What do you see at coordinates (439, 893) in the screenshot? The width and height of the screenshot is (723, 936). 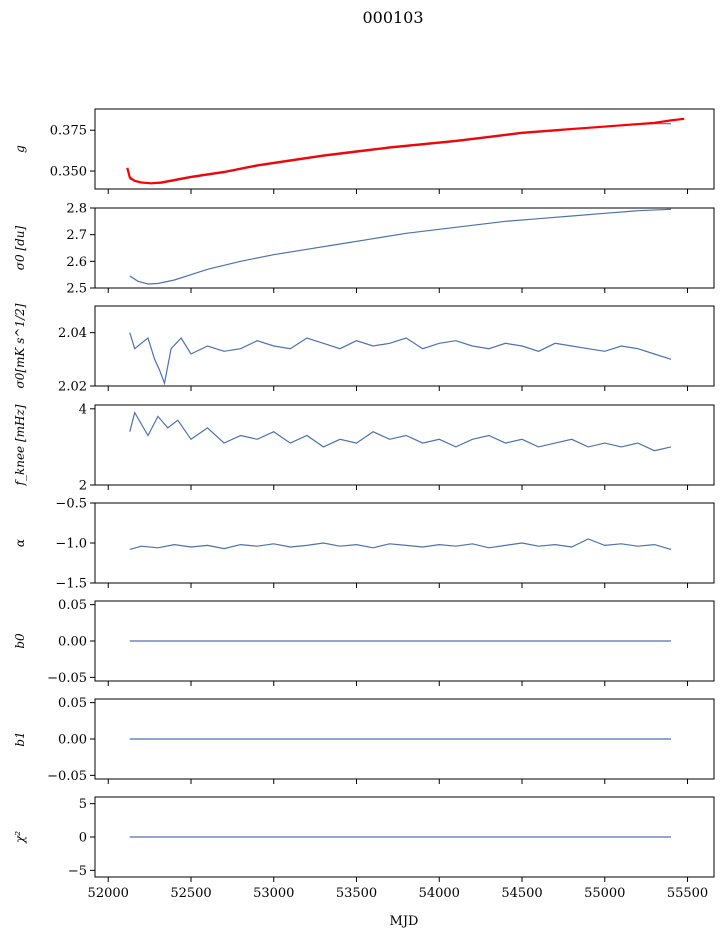 I see `x-tick-label: 54000` at bounding box center [439, 893].